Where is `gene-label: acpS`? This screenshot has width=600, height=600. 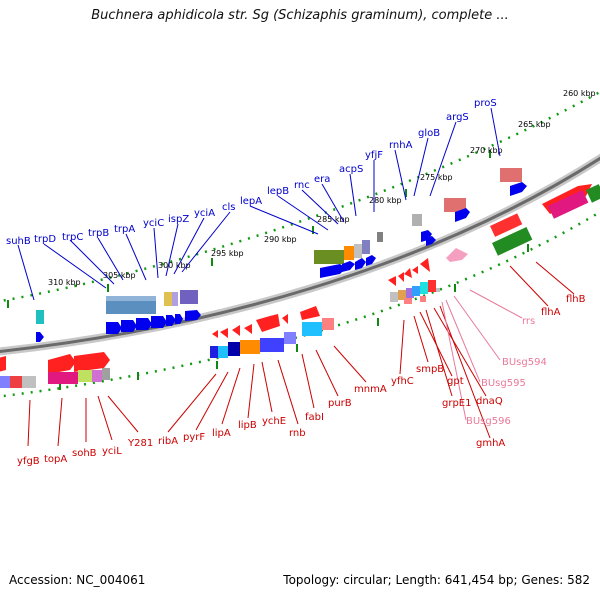
gene-label: acpS is located at coordinates (351, 169).